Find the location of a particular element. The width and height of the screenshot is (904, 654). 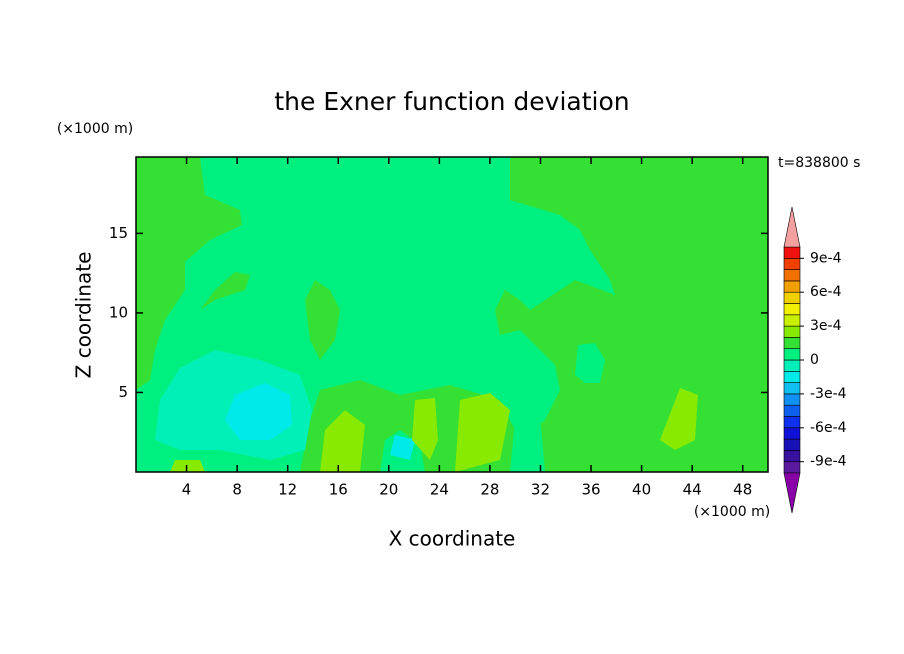

x-tick-label: 44 is located at coordinates (692, 490).